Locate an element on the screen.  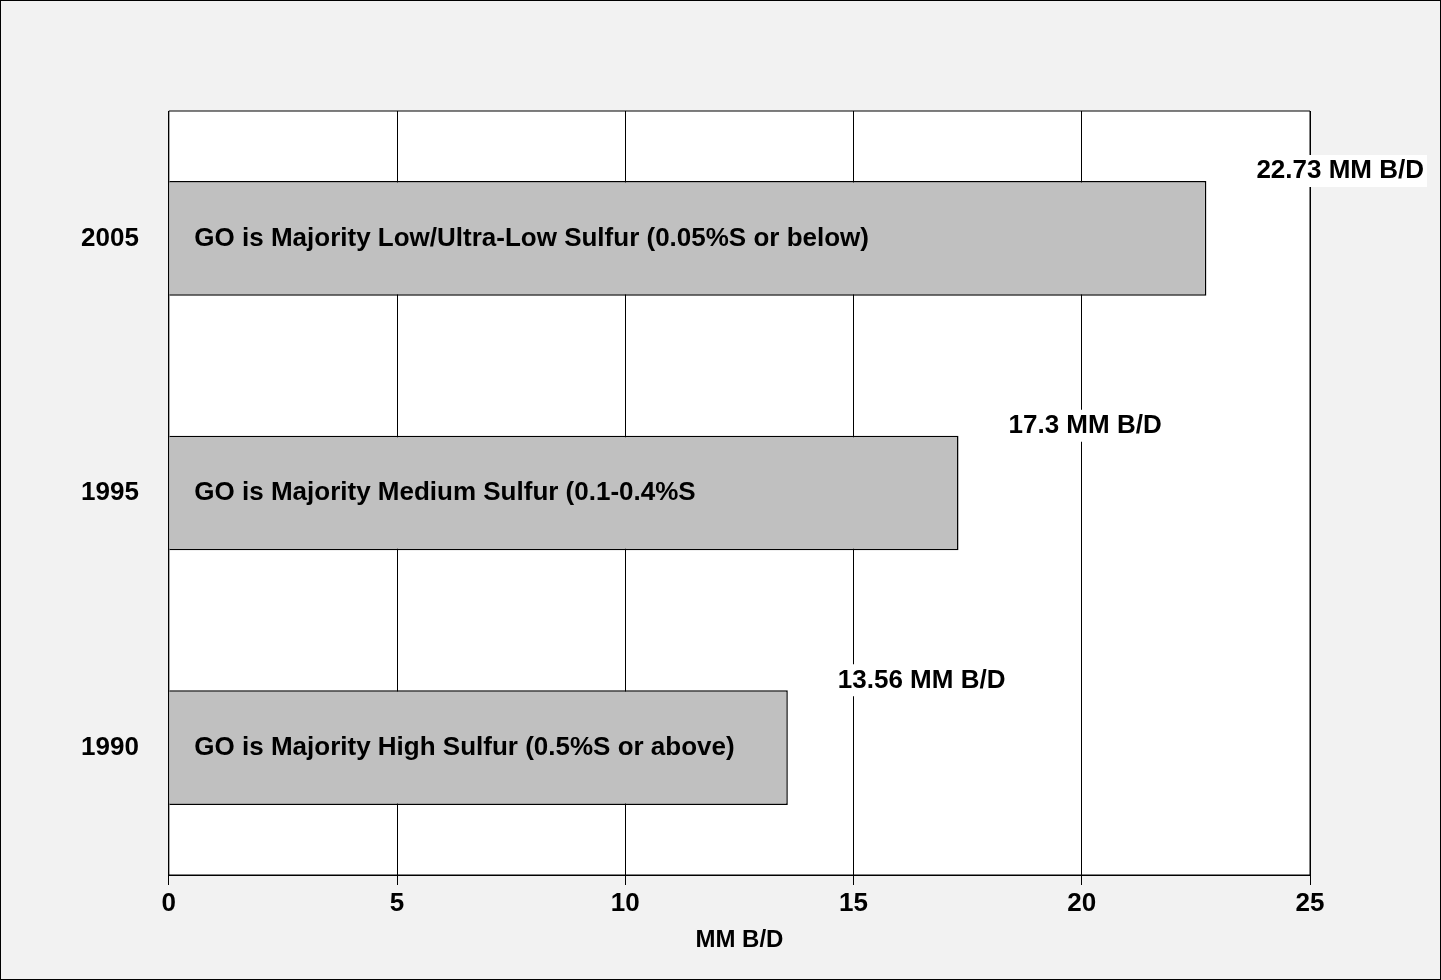
annotation: GO is Majority High Sulfur (0.5%S or above) is located at coordinates (464, 745).